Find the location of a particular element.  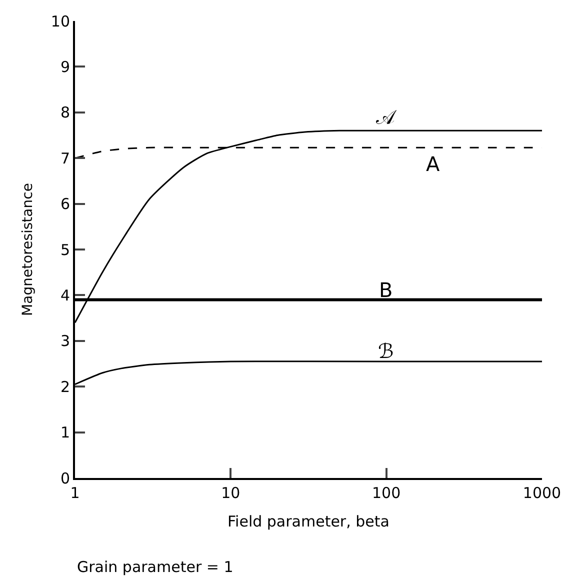

x-axis-title: Field parameter, beta is located at coordinates (309, 521).